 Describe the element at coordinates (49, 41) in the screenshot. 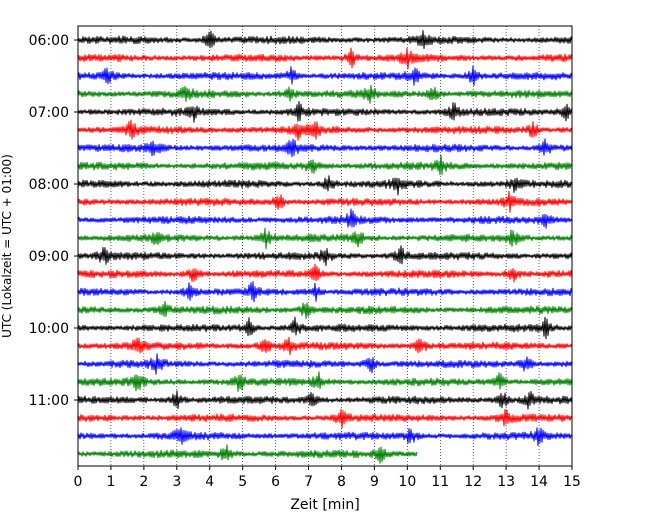

I see `y-tick-label: 06:00` at that location.